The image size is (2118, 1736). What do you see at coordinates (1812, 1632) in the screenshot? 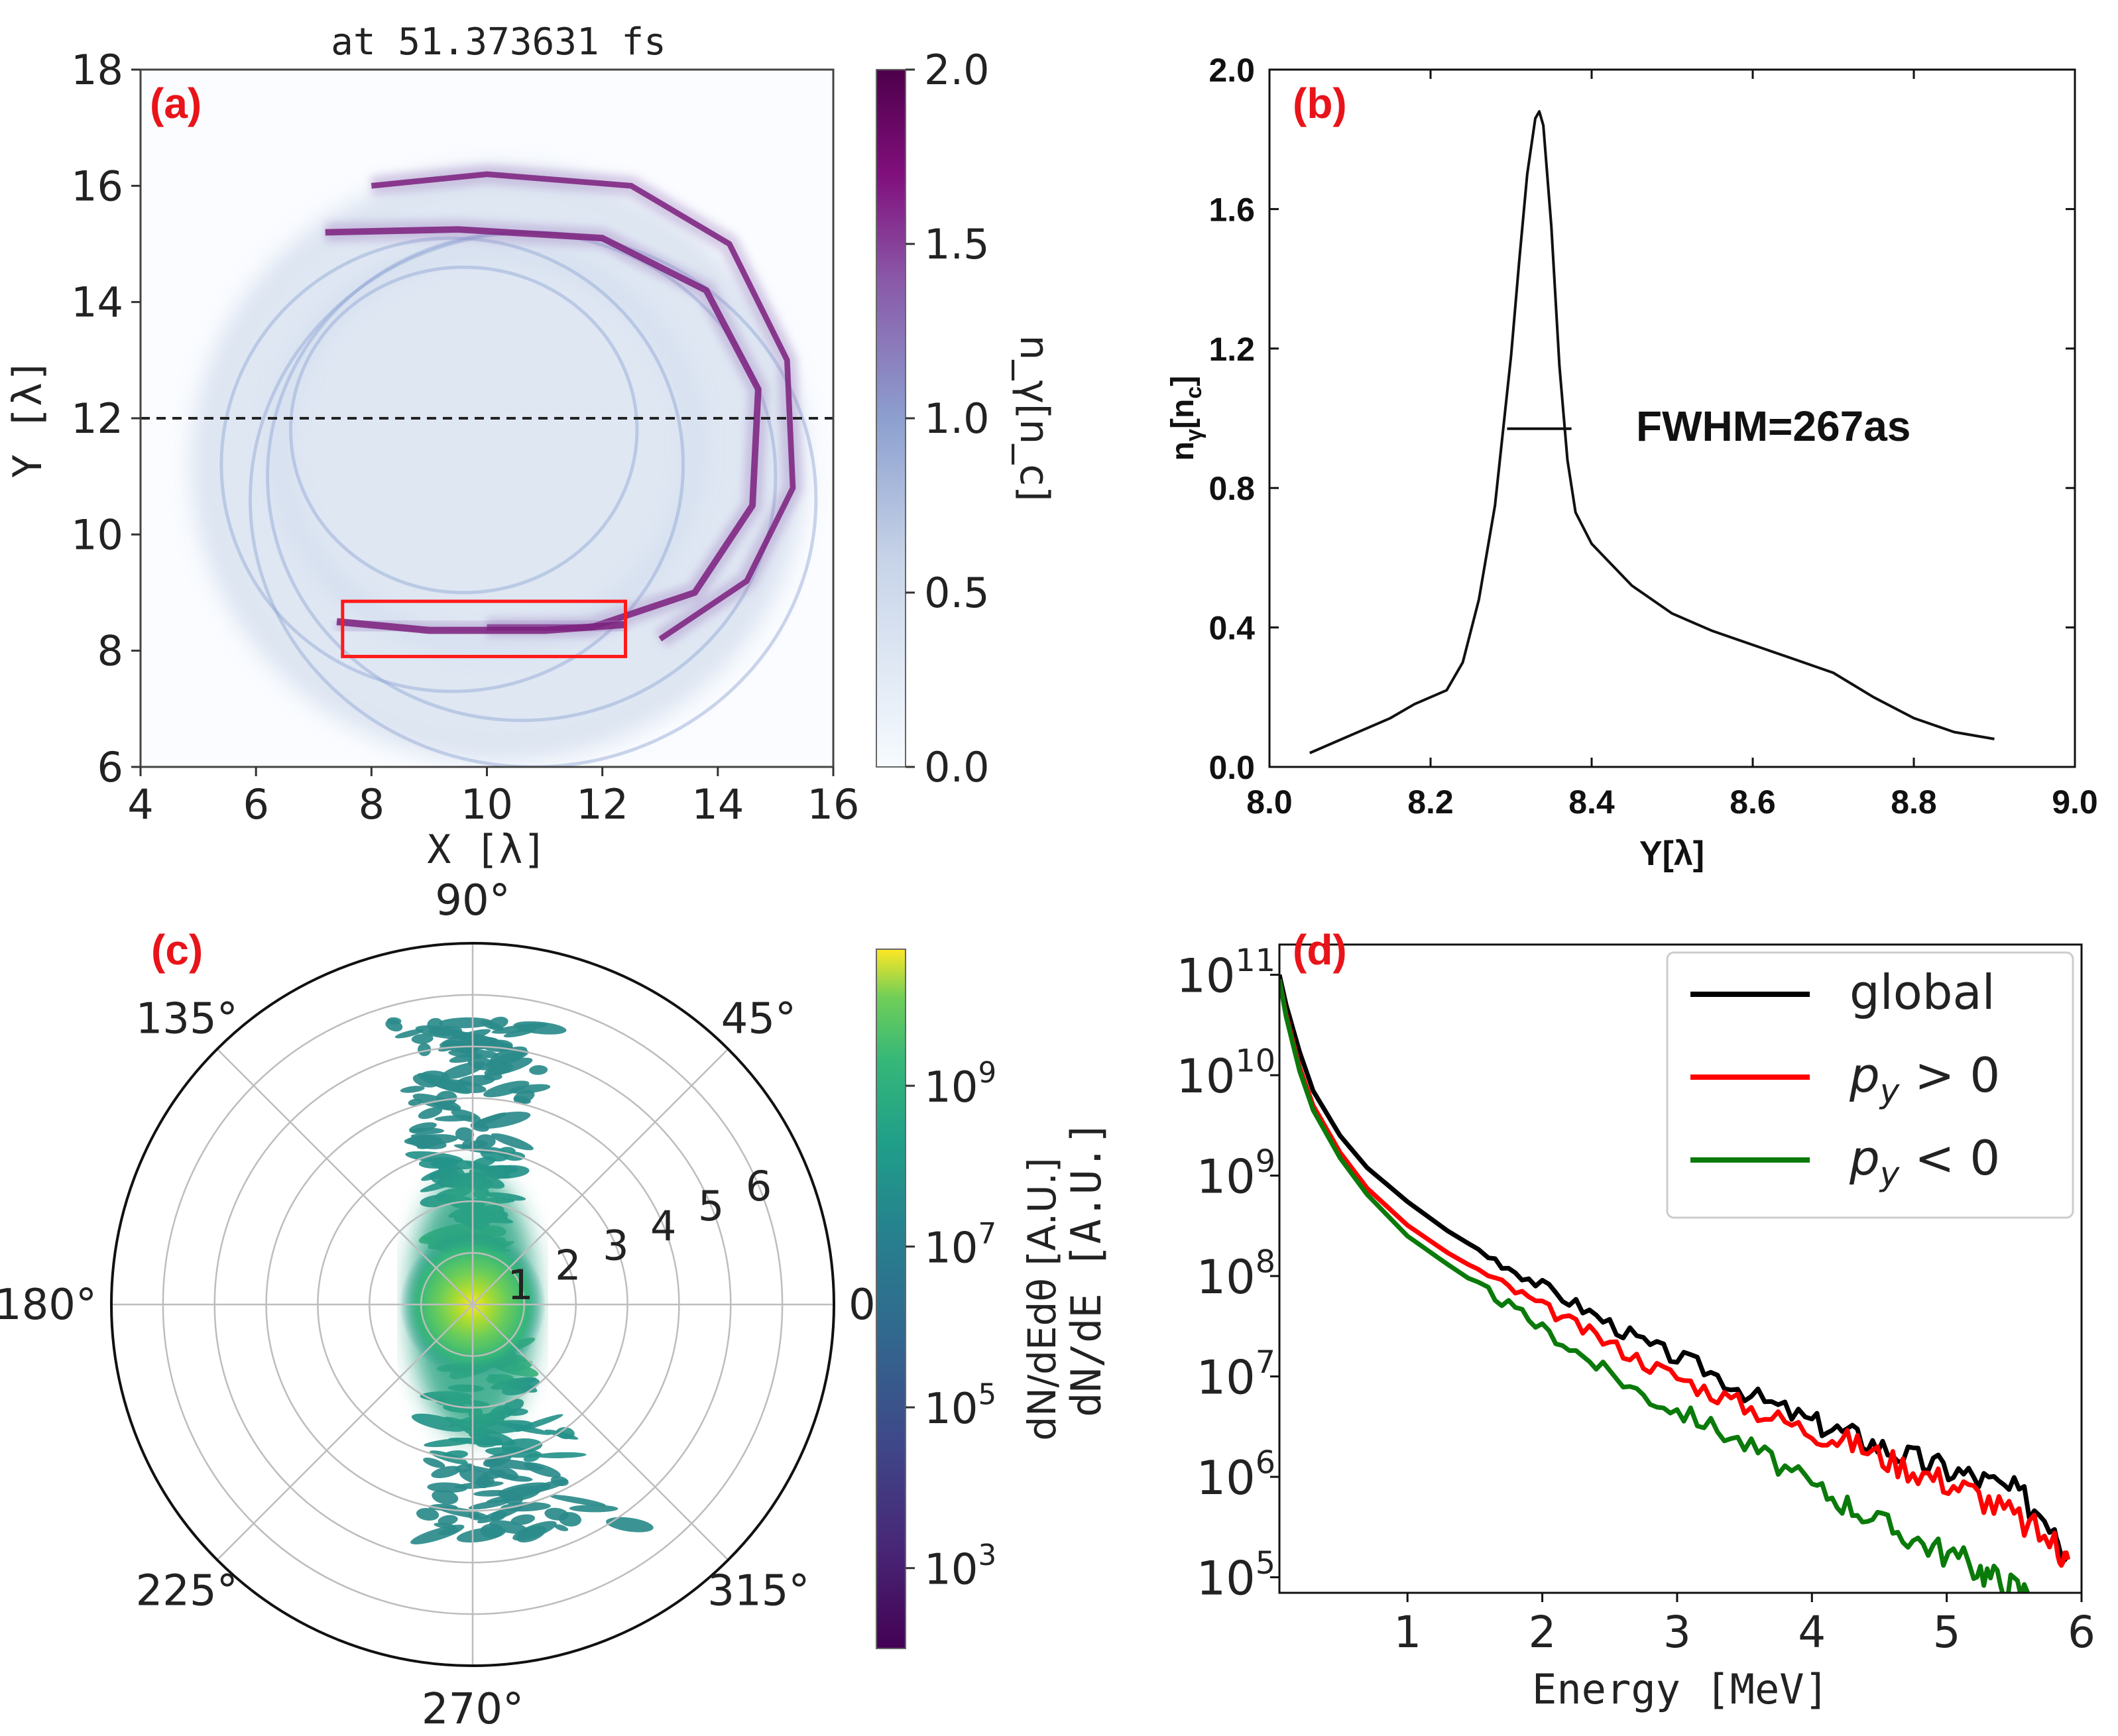
I see `x-tick-label: 4` at bounding box center [1812, 1632].